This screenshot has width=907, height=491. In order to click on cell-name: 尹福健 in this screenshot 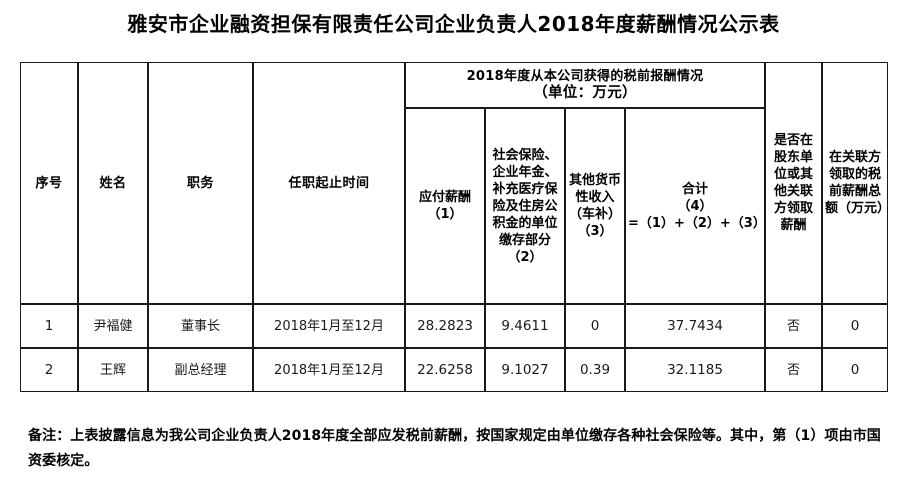, I will do `click(113, 326)`.